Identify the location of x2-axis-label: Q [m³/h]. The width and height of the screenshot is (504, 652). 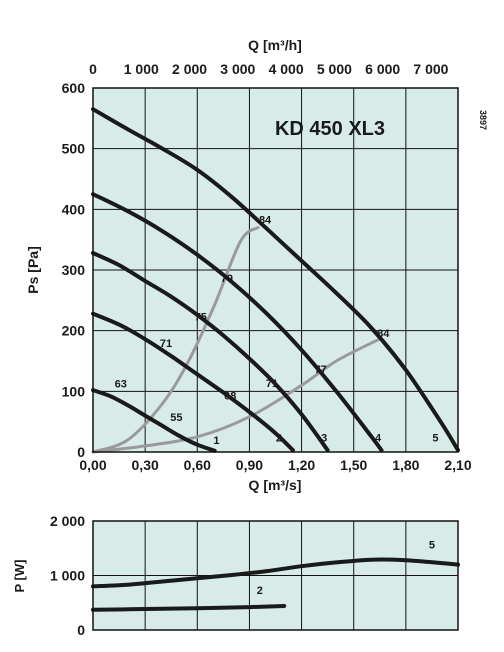
(275, 45).